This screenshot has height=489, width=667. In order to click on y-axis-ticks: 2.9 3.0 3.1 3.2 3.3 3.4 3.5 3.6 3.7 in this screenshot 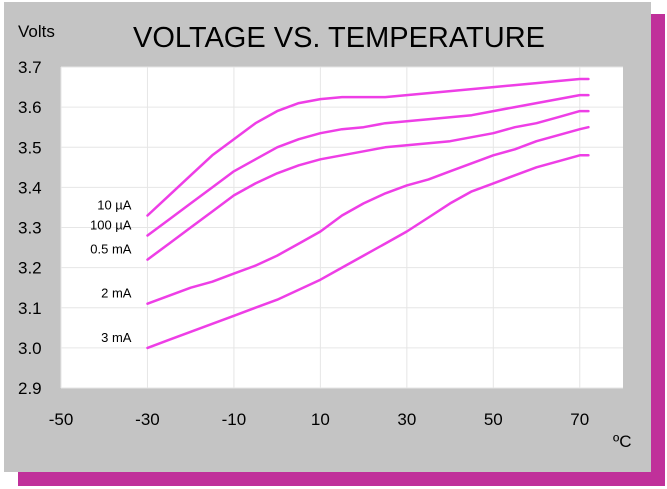, I will do `click(30, 228)`.